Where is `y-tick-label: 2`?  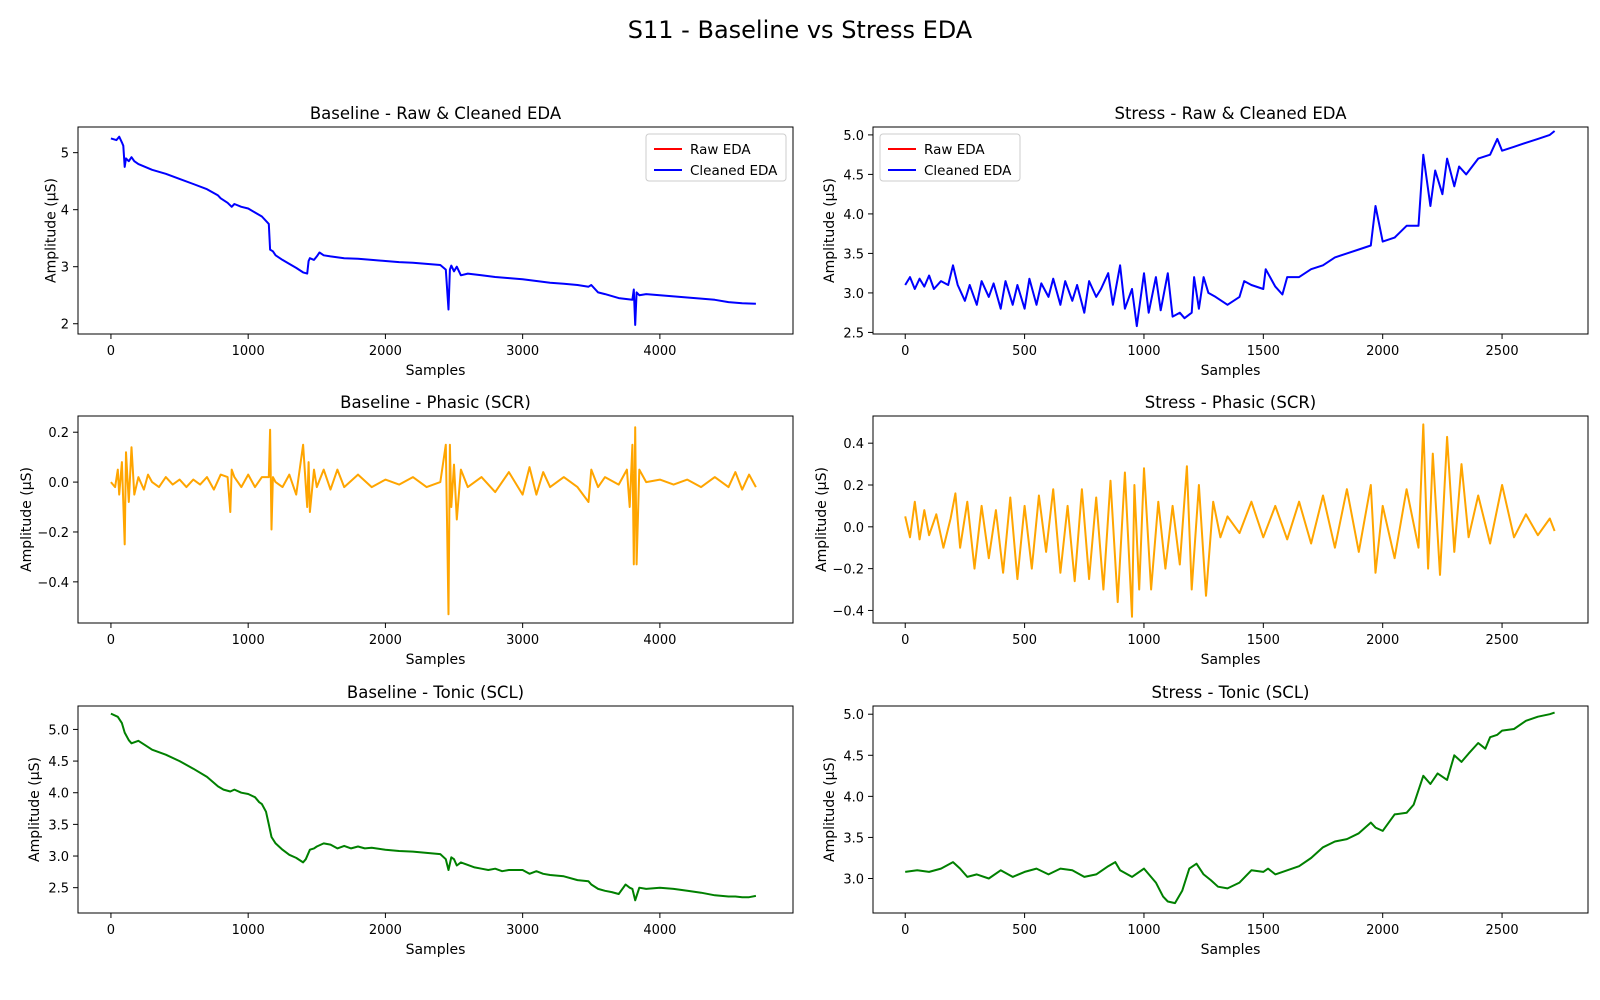 y-tick-label: 2 is located at coordinates (65, 325).